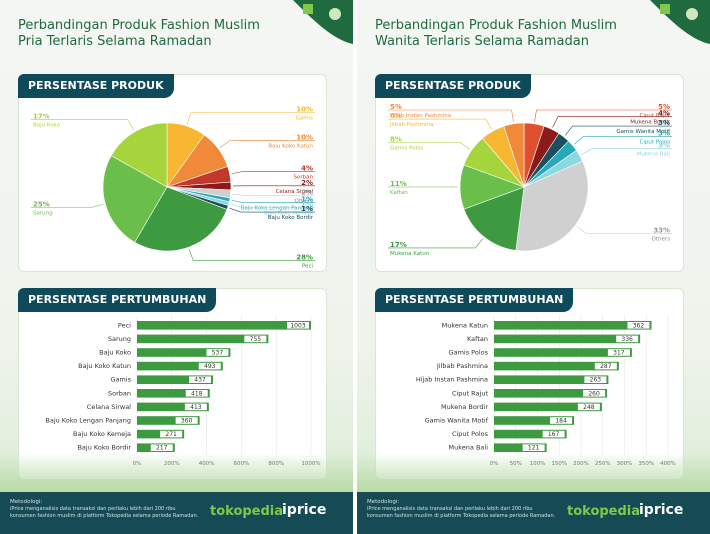  Describe the element at coordinates (457, 421) in the screenshot. I see `category-label: Gamis Wanita Motif` at that location.